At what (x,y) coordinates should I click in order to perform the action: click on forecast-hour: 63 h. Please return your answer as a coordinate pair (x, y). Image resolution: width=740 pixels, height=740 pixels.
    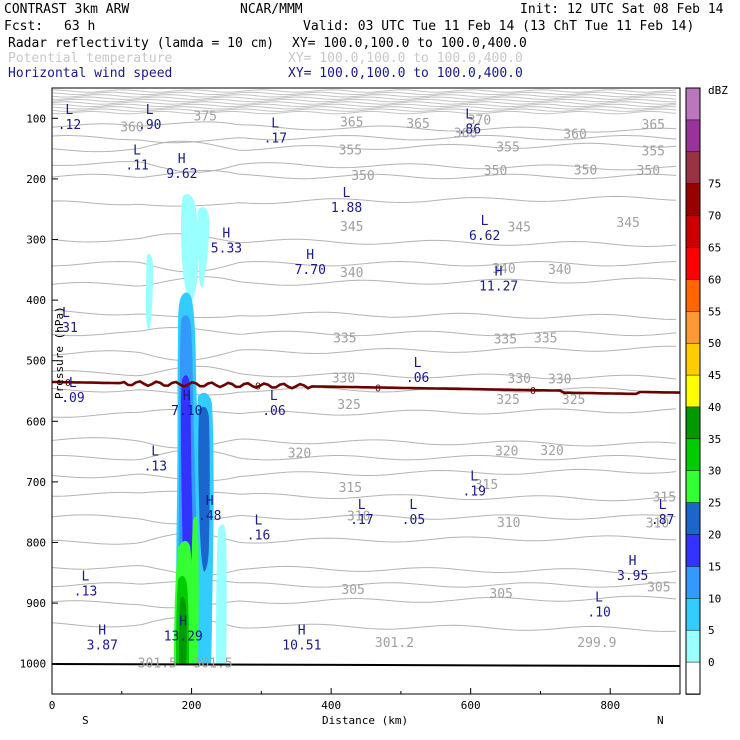
    Looking at the image, I should click on (79, 26).